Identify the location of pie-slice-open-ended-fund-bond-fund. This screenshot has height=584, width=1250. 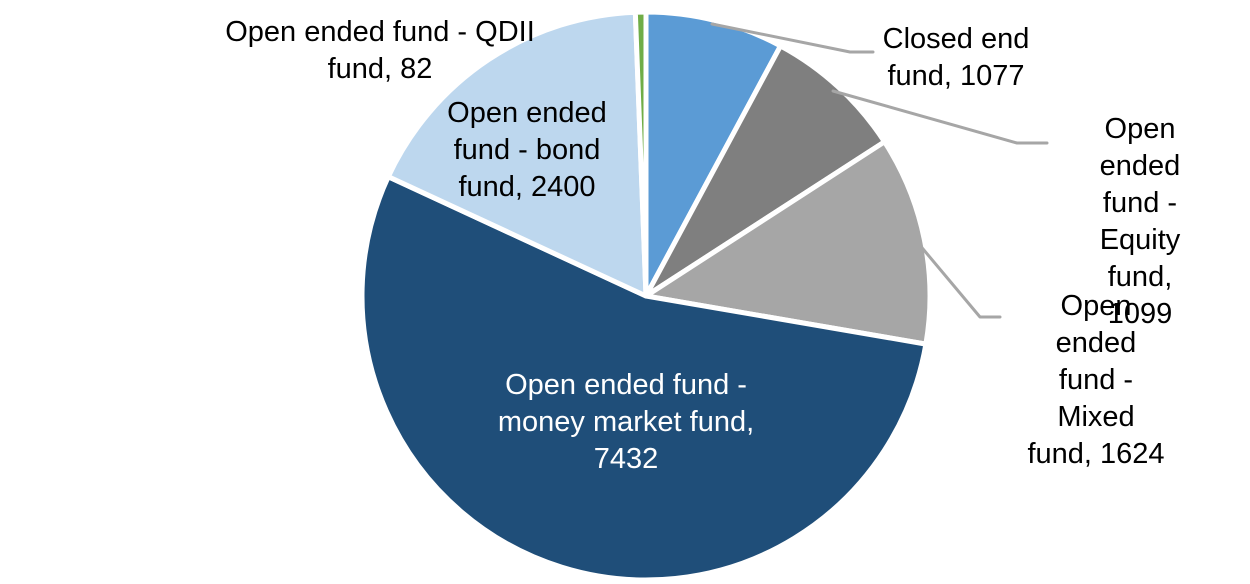
(517, 154).